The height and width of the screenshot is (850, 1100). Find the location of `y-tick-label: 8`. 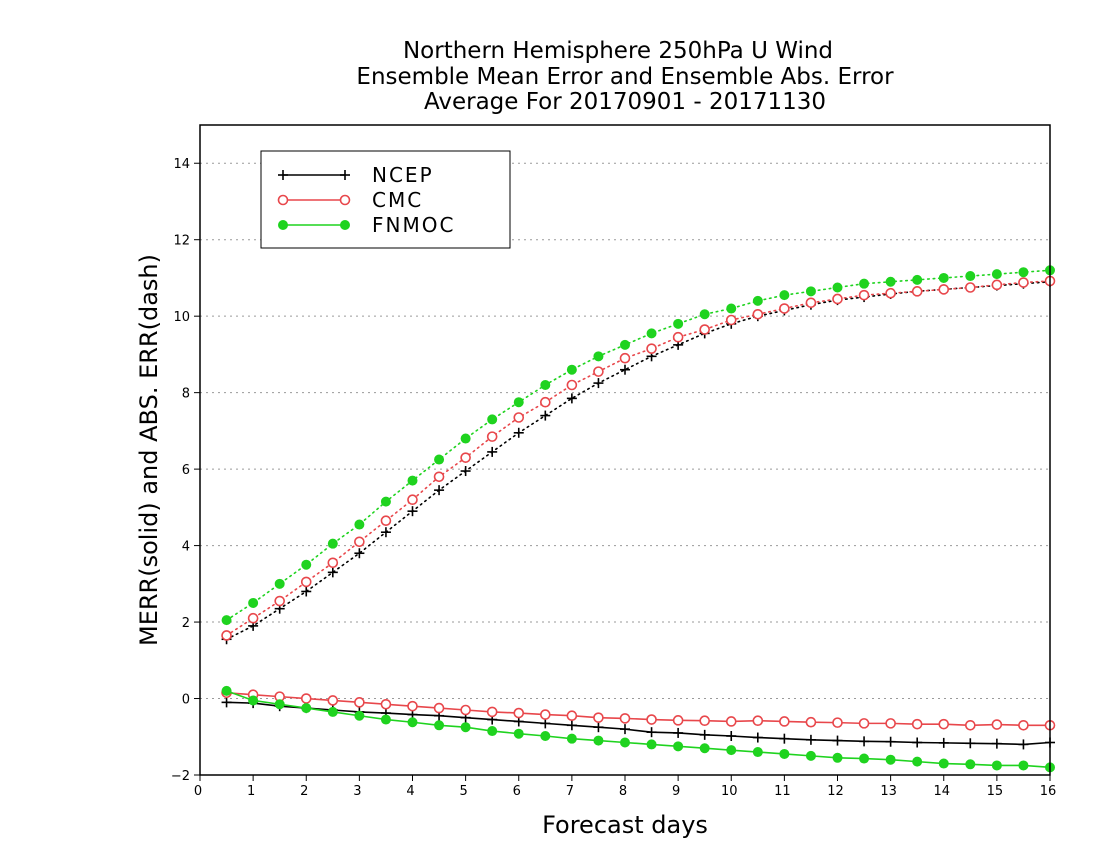

y-tick-label: 8 is located at coordinates (186, 394).